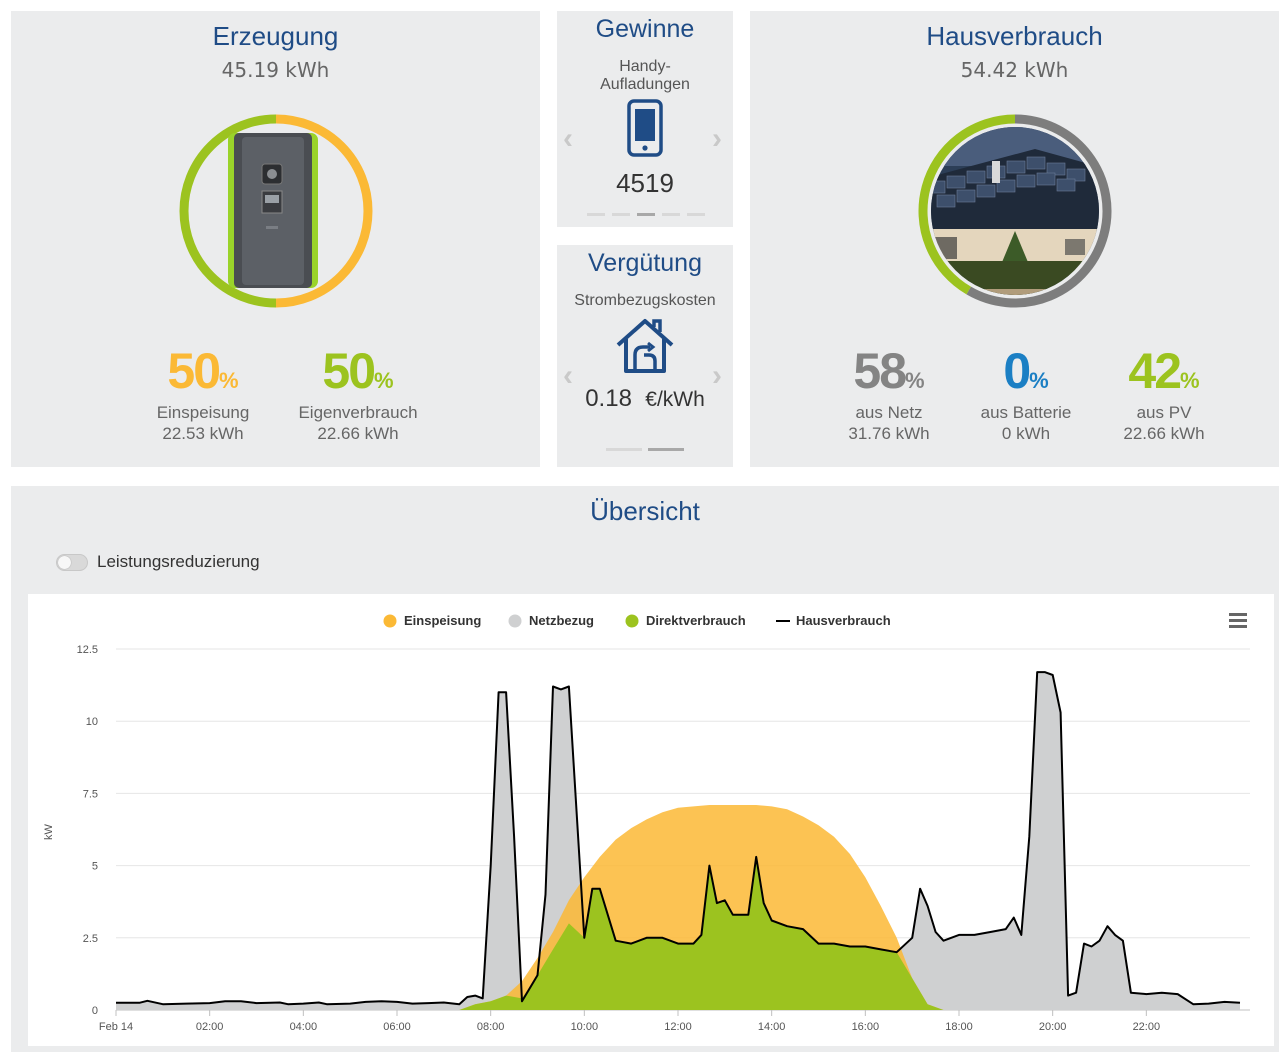  What do you see at coordinates (1026, 371) in the screenshot?
I see `aus-batterie-percent: 0%` at bounding box center [1026, 371].